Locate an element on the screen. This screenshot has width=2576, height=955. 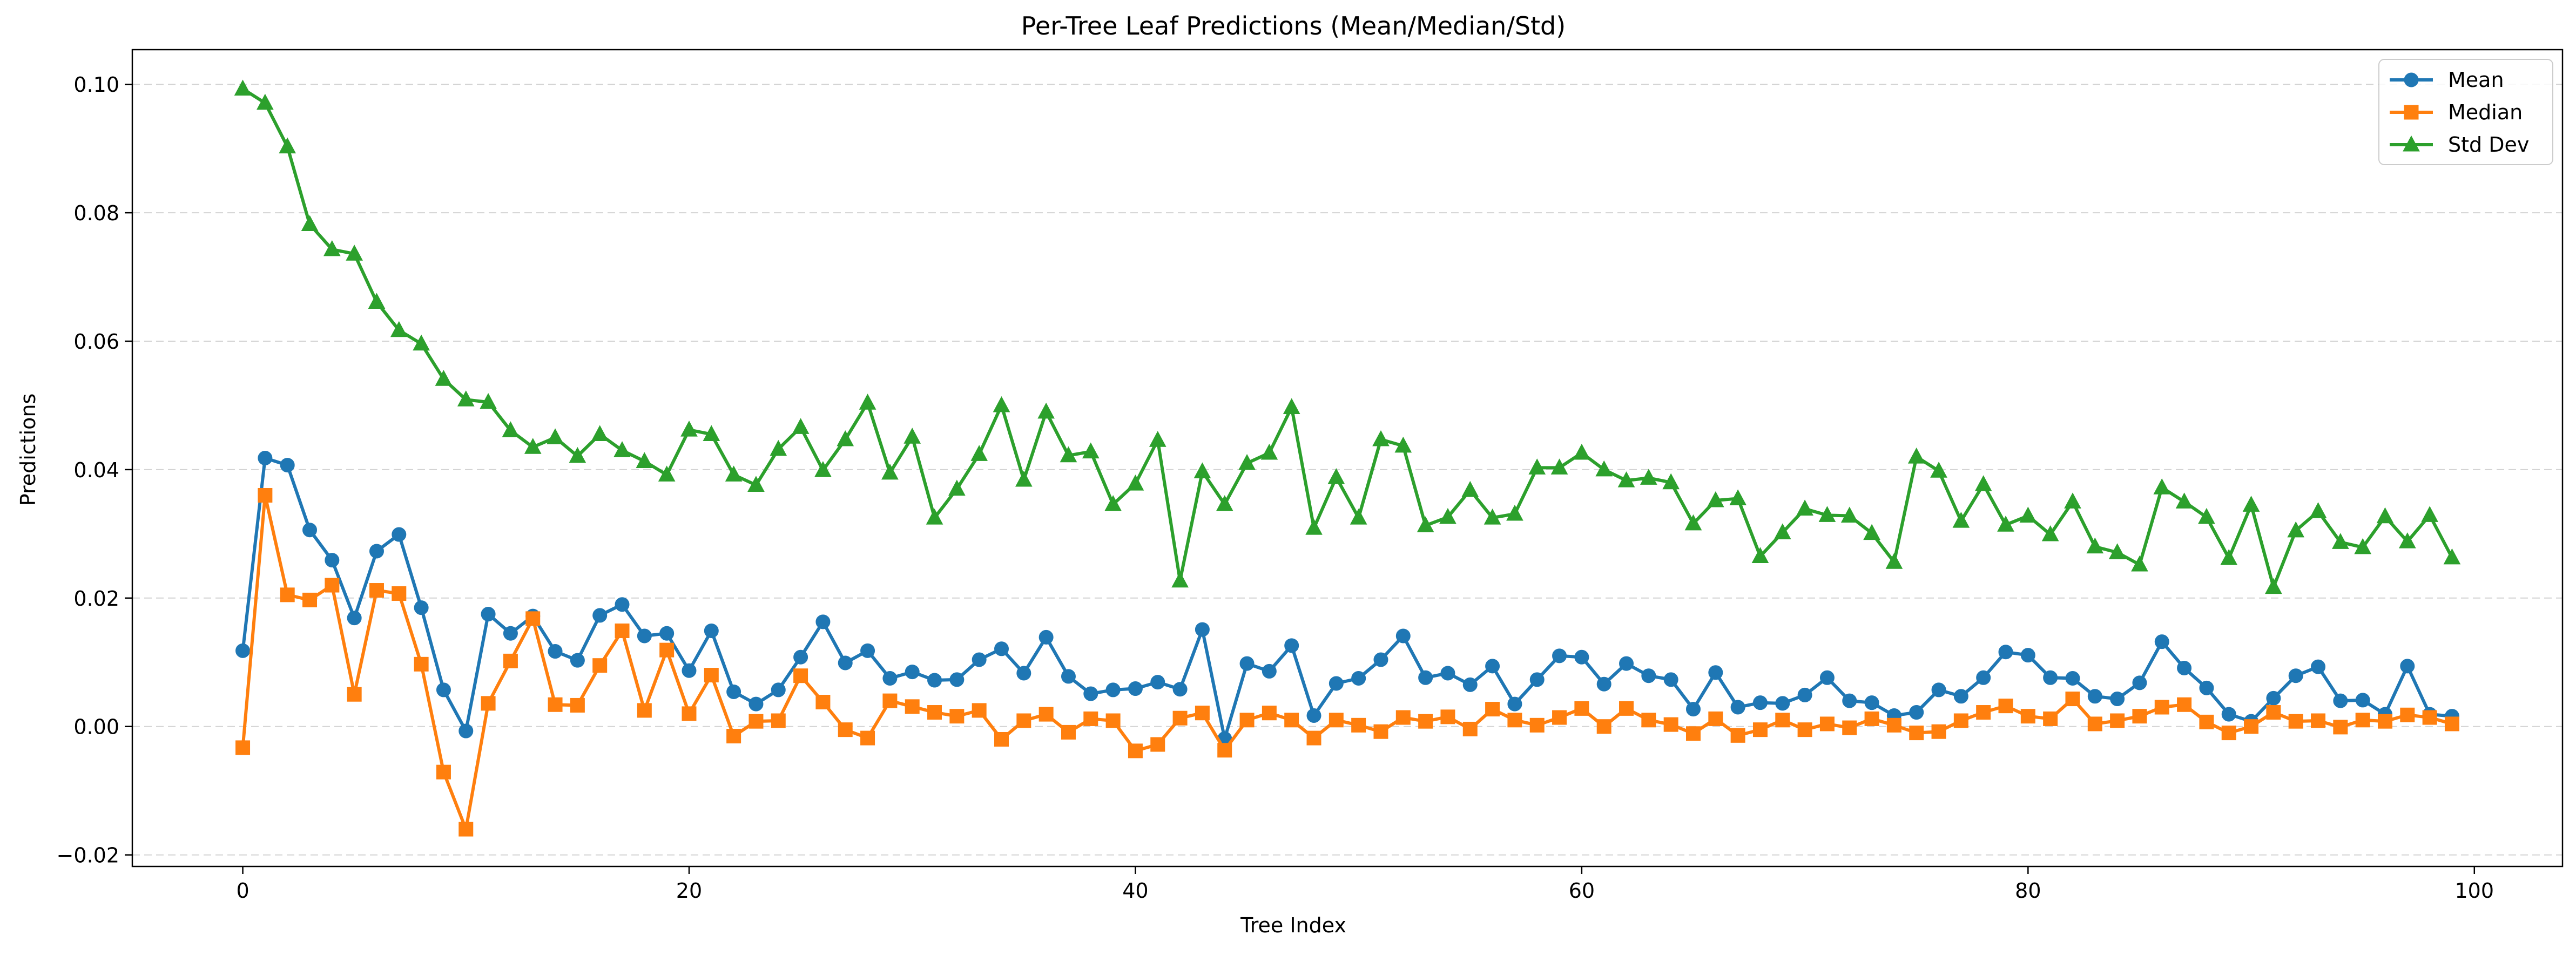
y-tick-label: 0.00 is located at coordinates (96, 727).